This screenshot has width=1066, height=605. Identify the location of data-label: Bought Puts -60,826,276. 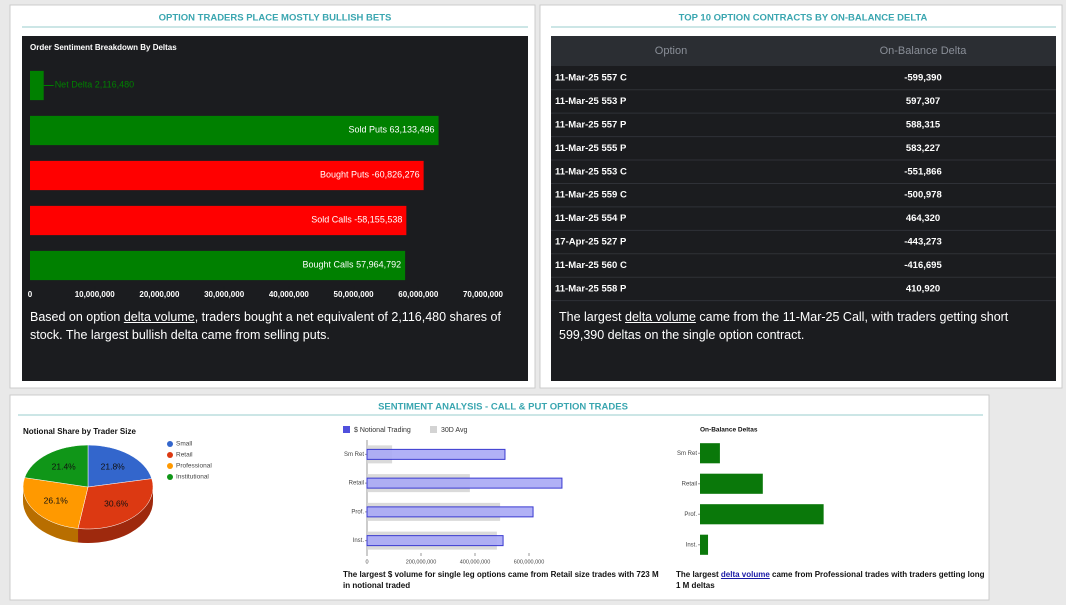
(370, 175).